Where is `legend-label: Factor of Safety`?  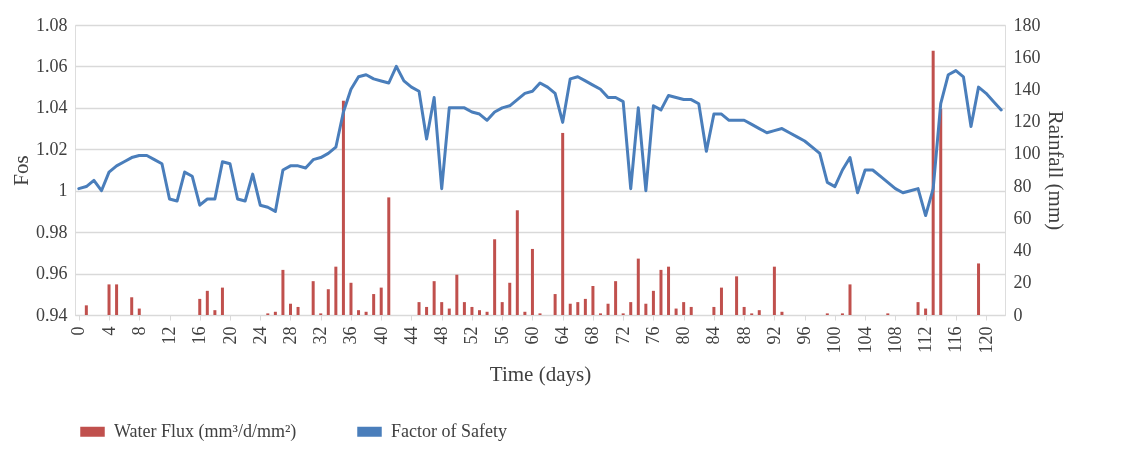 legend-label: Factor of Safety is located at coordinates (449, 430).